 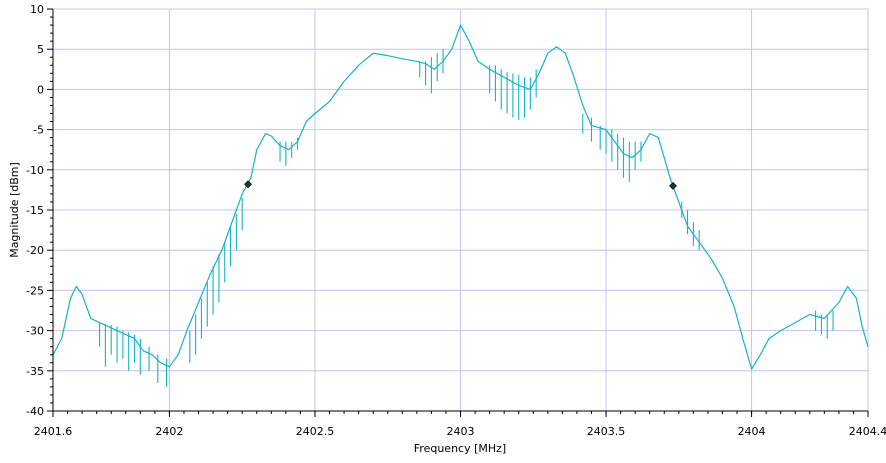 What do you see at coordinates (315, 431) in the screenshot?
I see `x-tick-label: 2402.5` at bounding box center [315, 431].